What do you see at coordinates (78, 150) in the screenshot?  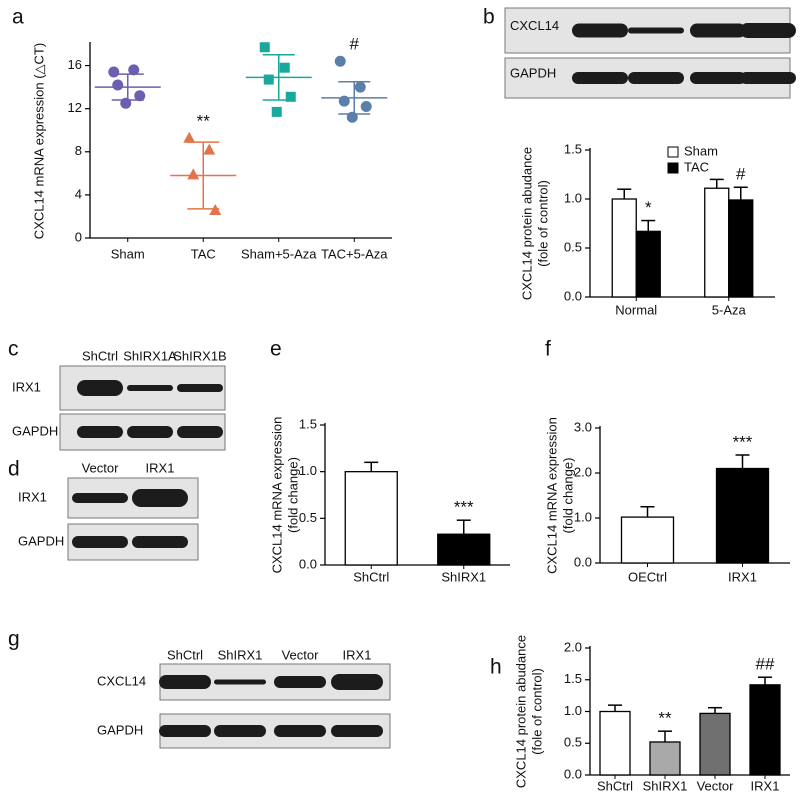 I see `y-tick-label: 8` at bounding box center [78, 150].